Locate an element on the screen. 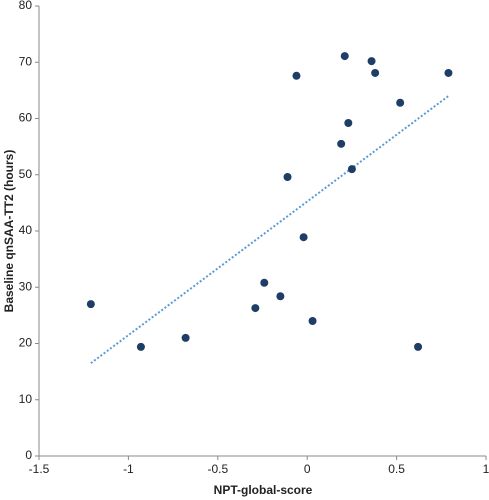 Image resolution: width=489 pixels, height=500 pixels. x-axis-title: NPT-global-score is located at coordinates (263, 490).